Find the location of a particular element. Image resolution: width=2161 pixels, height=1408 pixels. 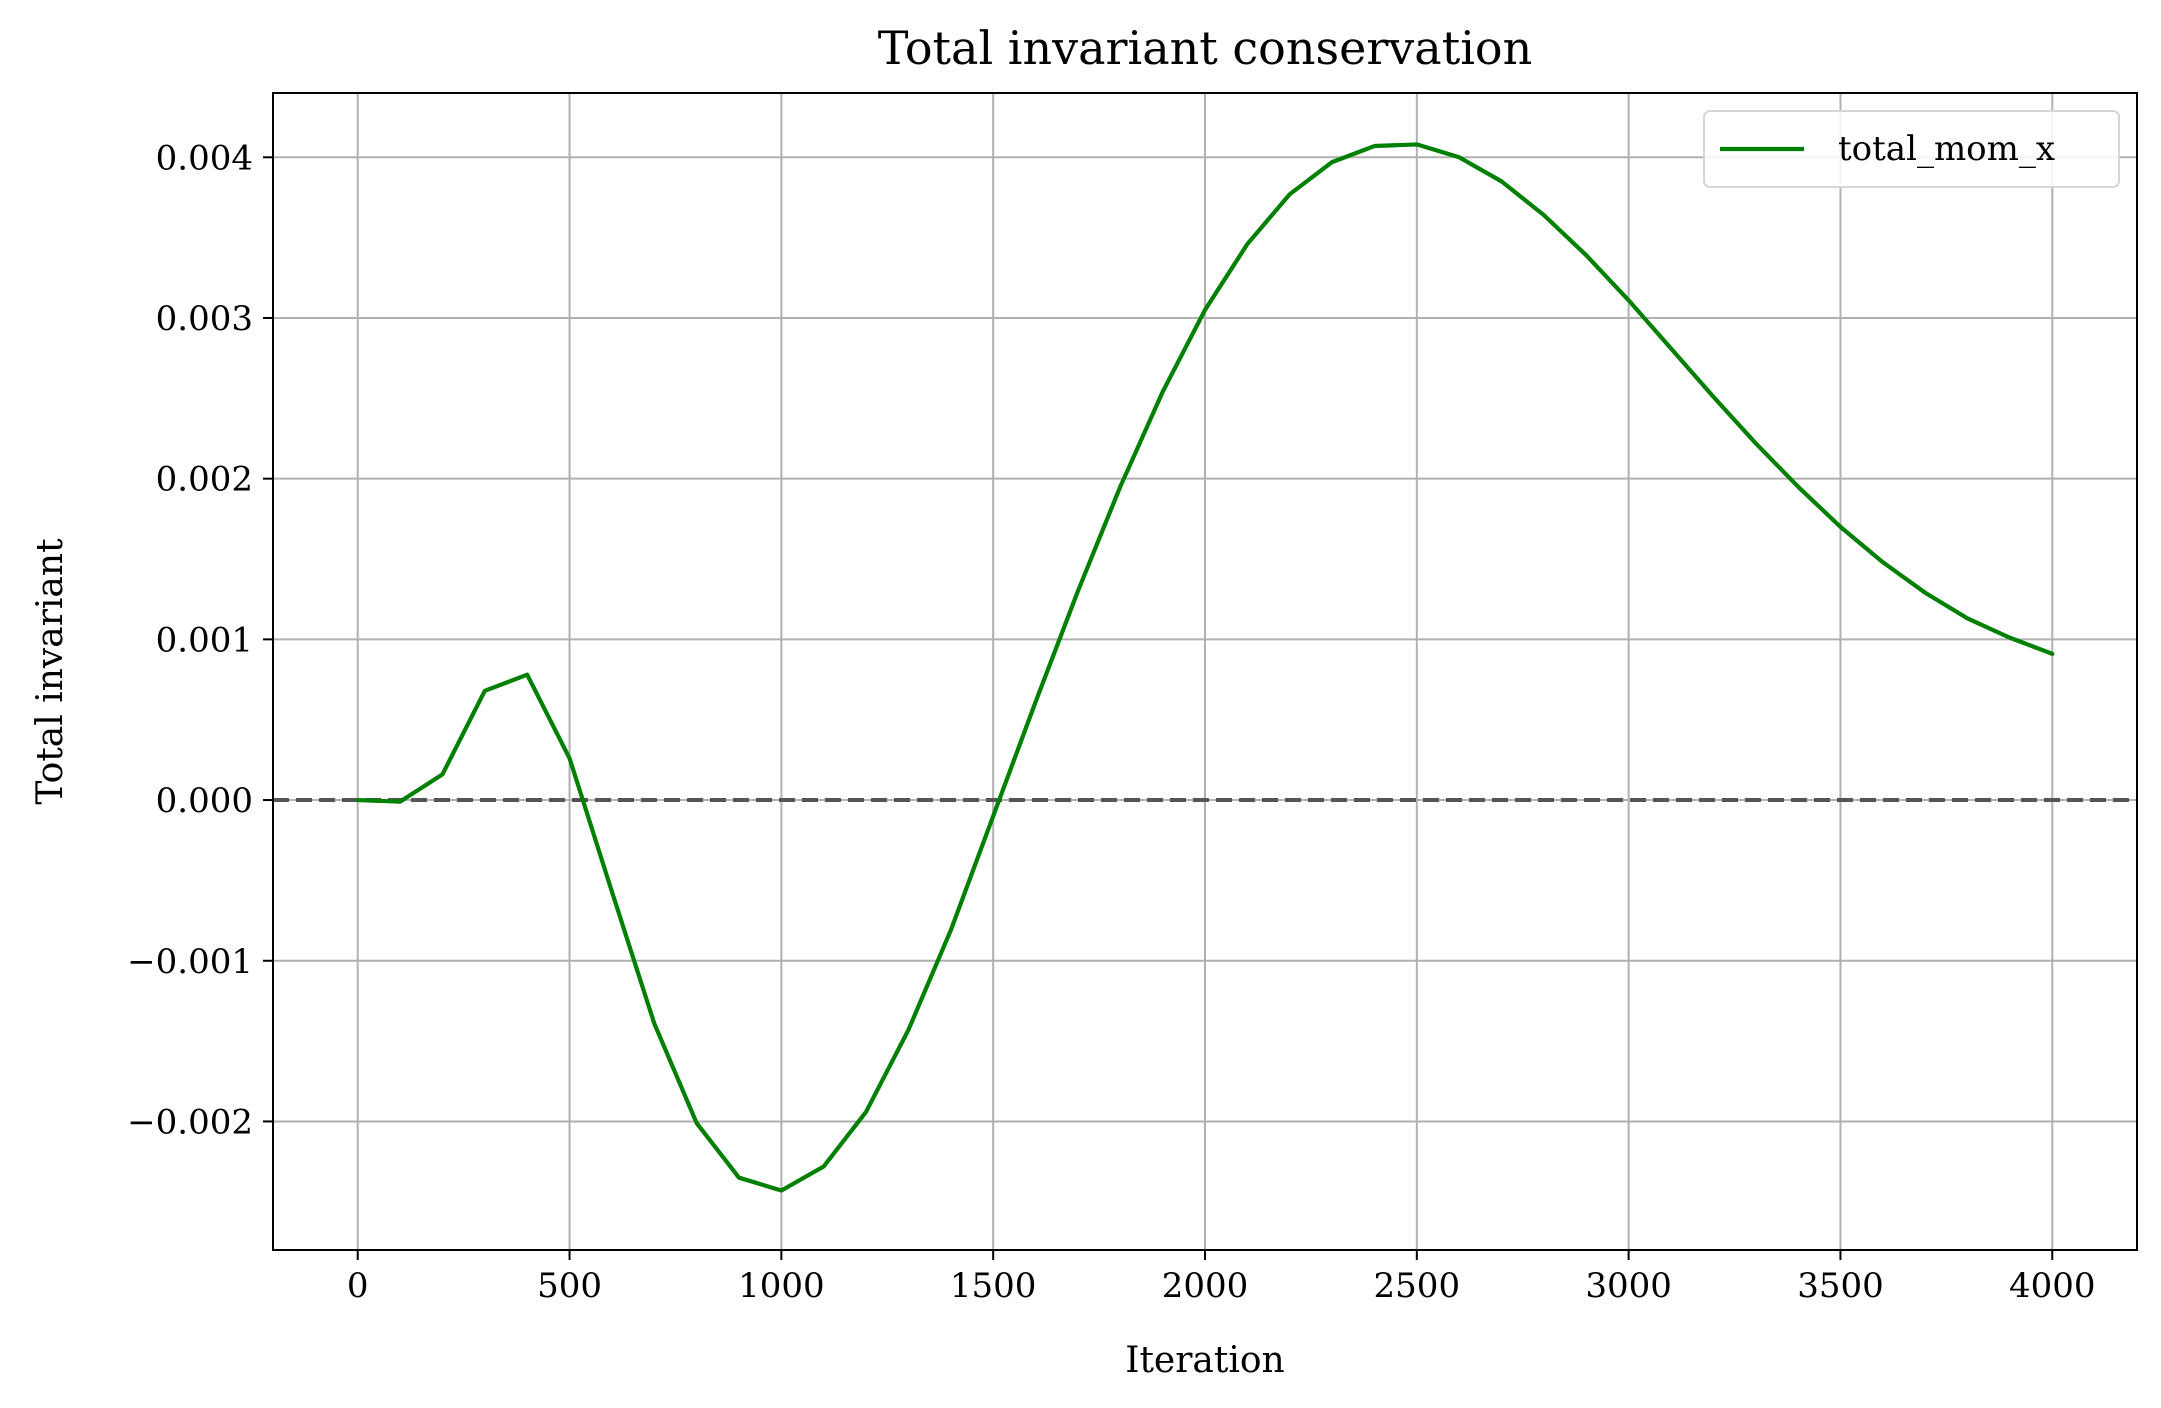

x-tick-label: 3500 is located at coordinates (1840, 1286).